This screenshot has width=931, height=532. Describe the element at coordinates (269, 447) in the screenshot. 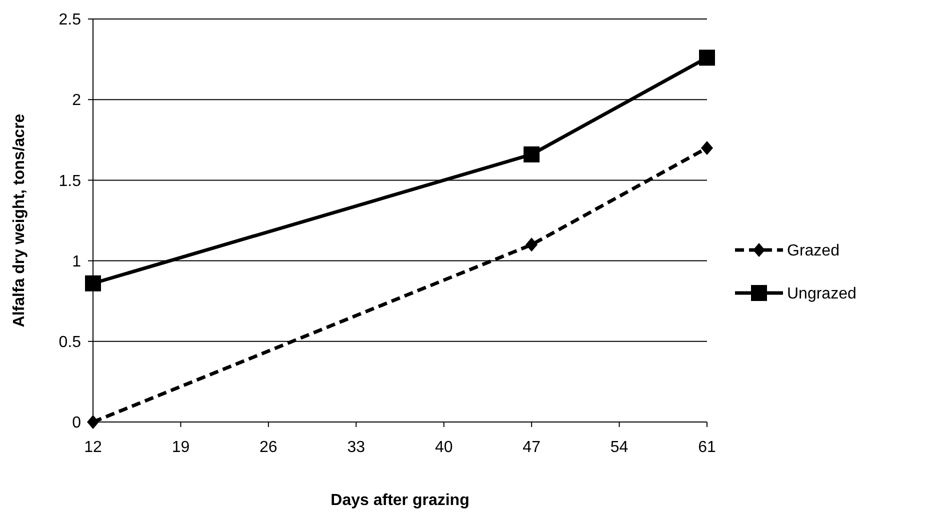

I see `x-tick-label: 26` at that location.